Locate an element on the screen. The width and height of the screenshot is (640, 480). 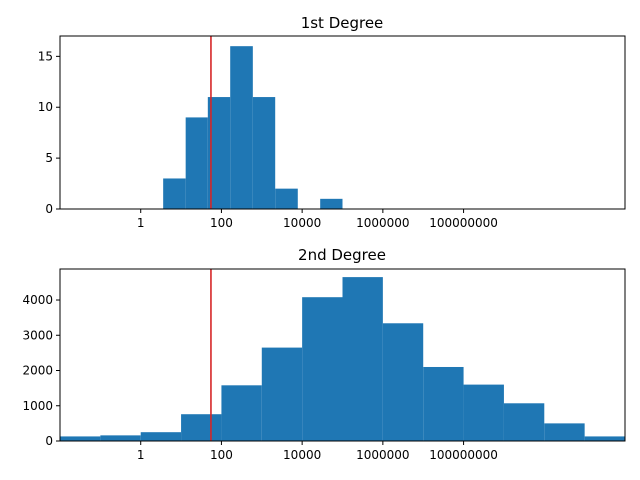
x-axis-ticks-1: 1 100 10000 1000000 100000000 is located at coordinates (317, 219).